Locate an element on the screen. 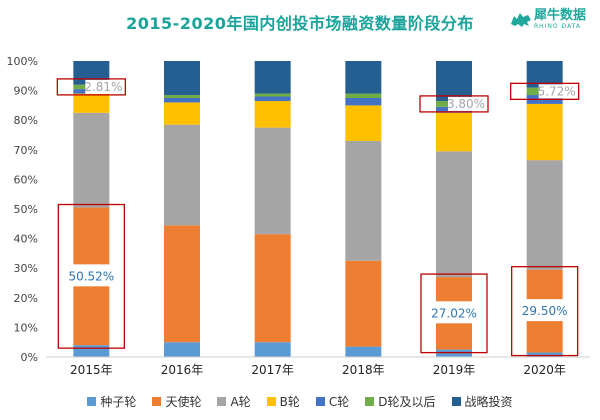  data-label: 29.50% is located at coordinates (545, 311).